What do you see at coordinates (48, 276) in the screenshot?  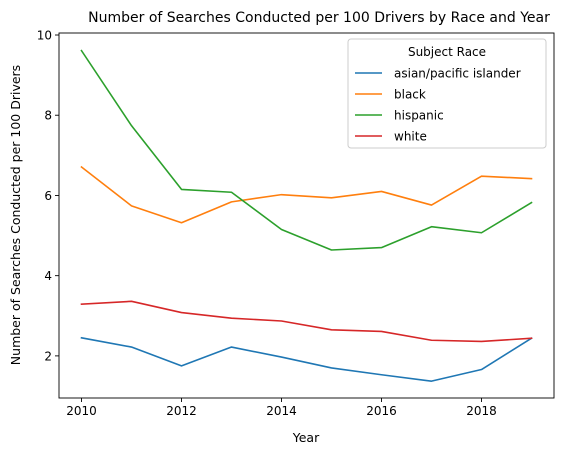 I see `y-tick-label: 4` at bounding box center [48, 276].